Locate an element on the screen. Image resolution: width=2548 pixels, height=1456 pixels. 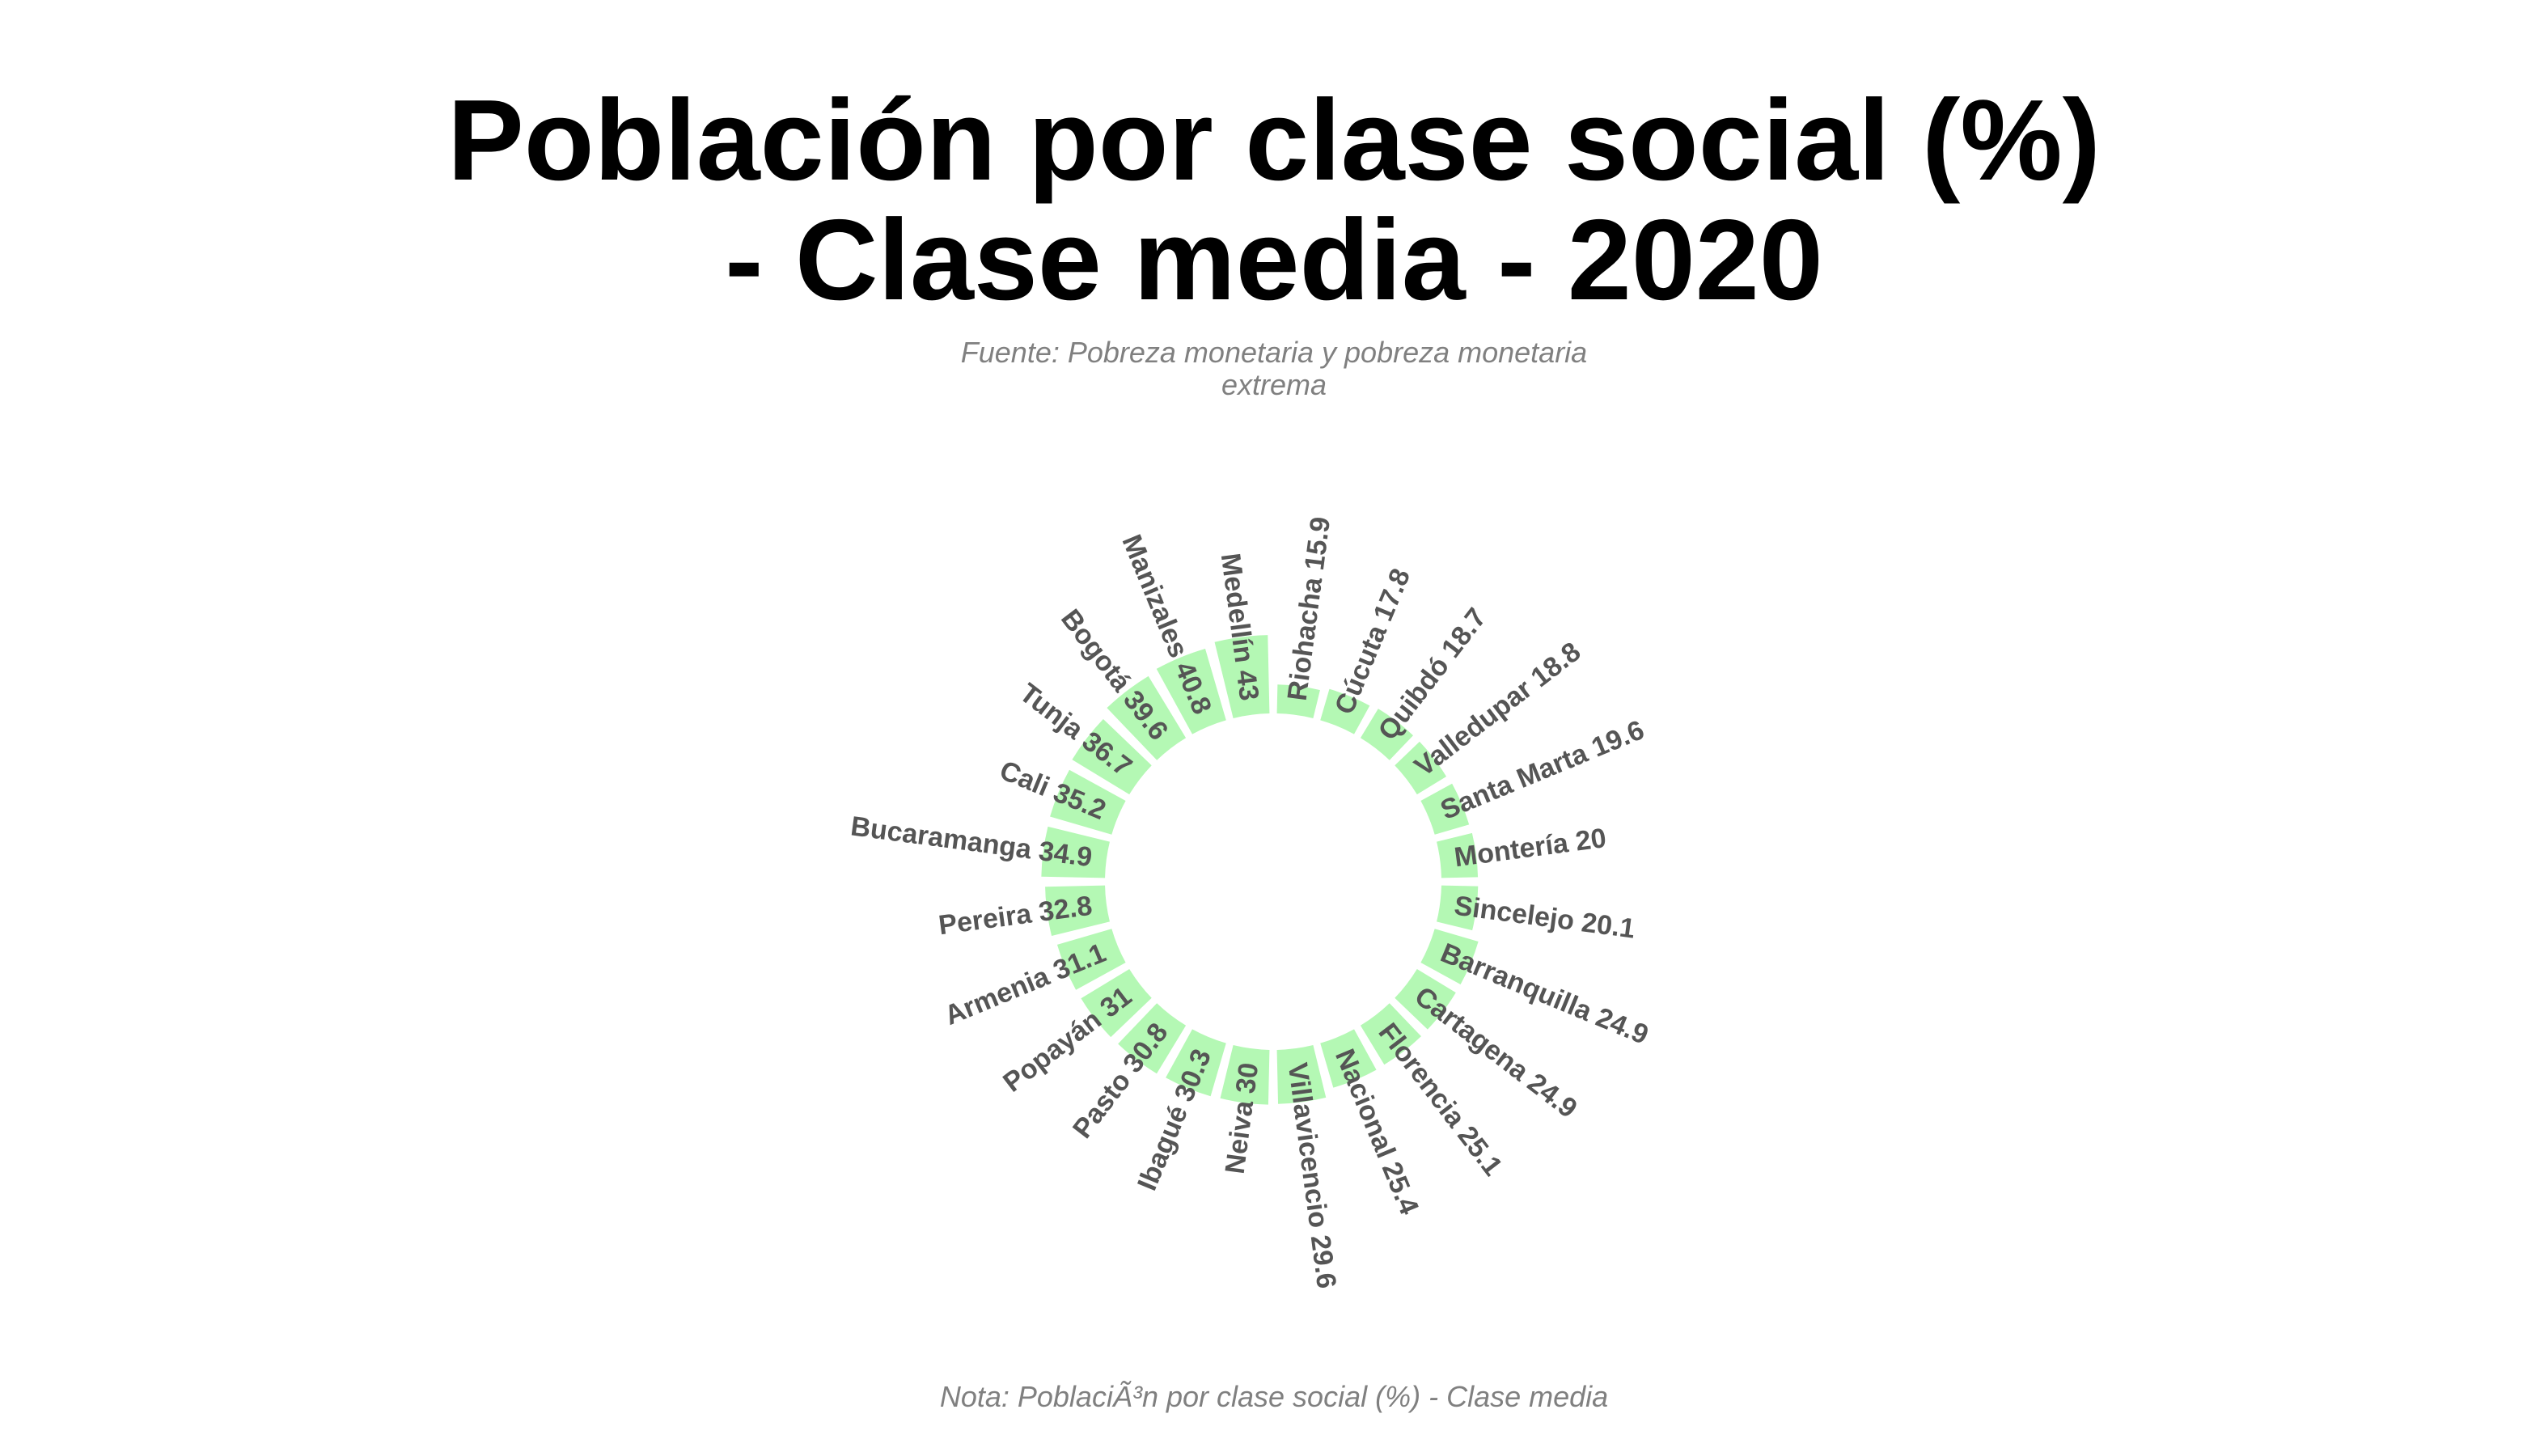
bar-neiva is located at coordinates (1245, 1075).